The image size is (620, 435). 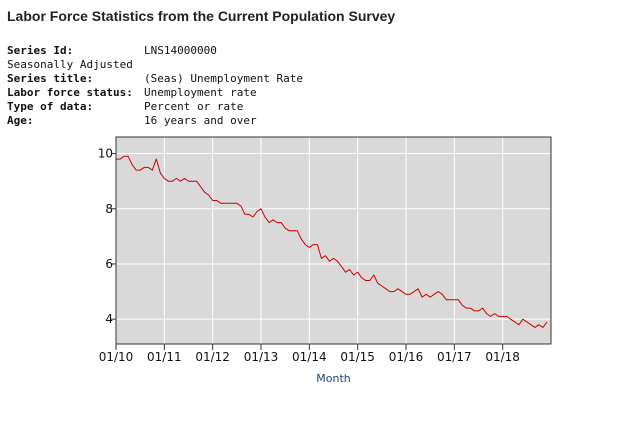 What do you see at coordinates (200, 92) in the screenshot?
I see `lf-status-value: Unemployment rate` at bounding box center [200, 92].